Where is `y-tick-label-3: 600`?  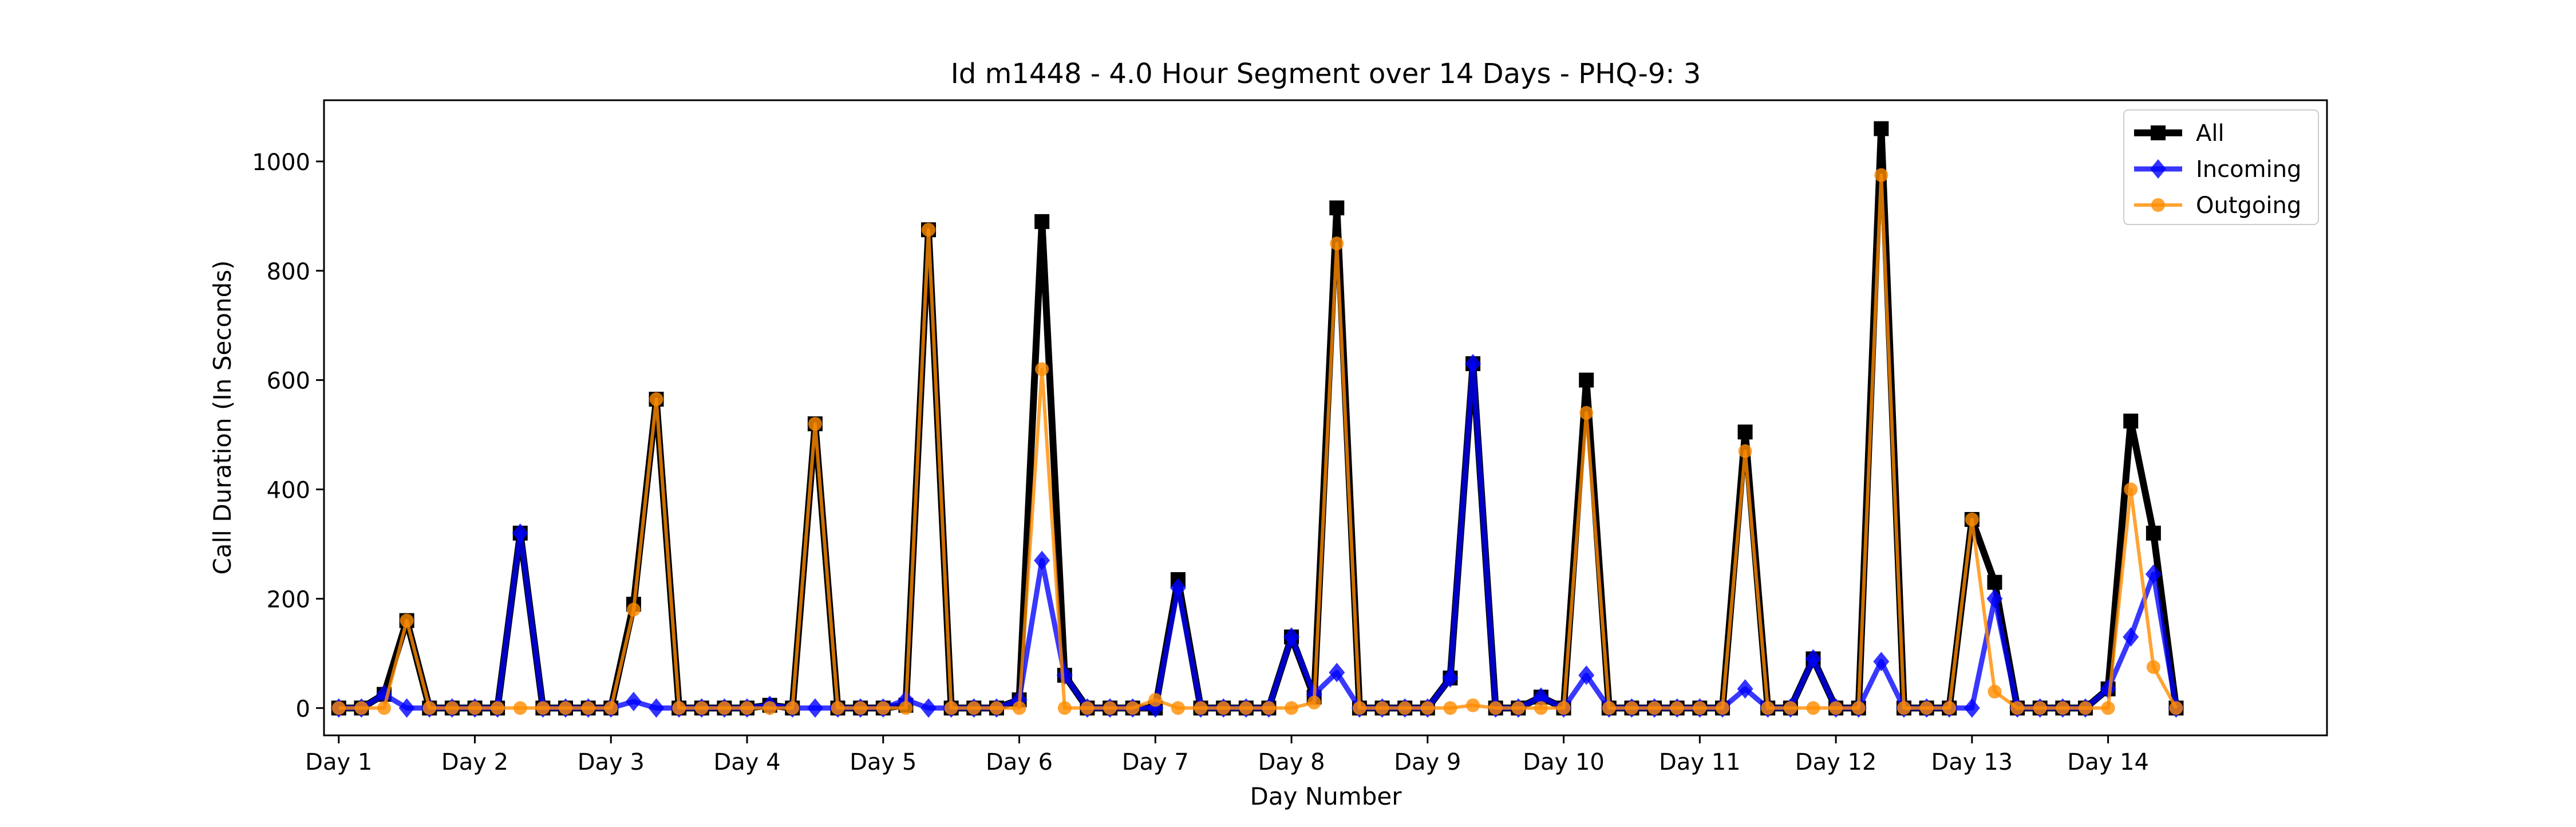
y-tick-label-3: 600 is located at coordinates (288, 382).